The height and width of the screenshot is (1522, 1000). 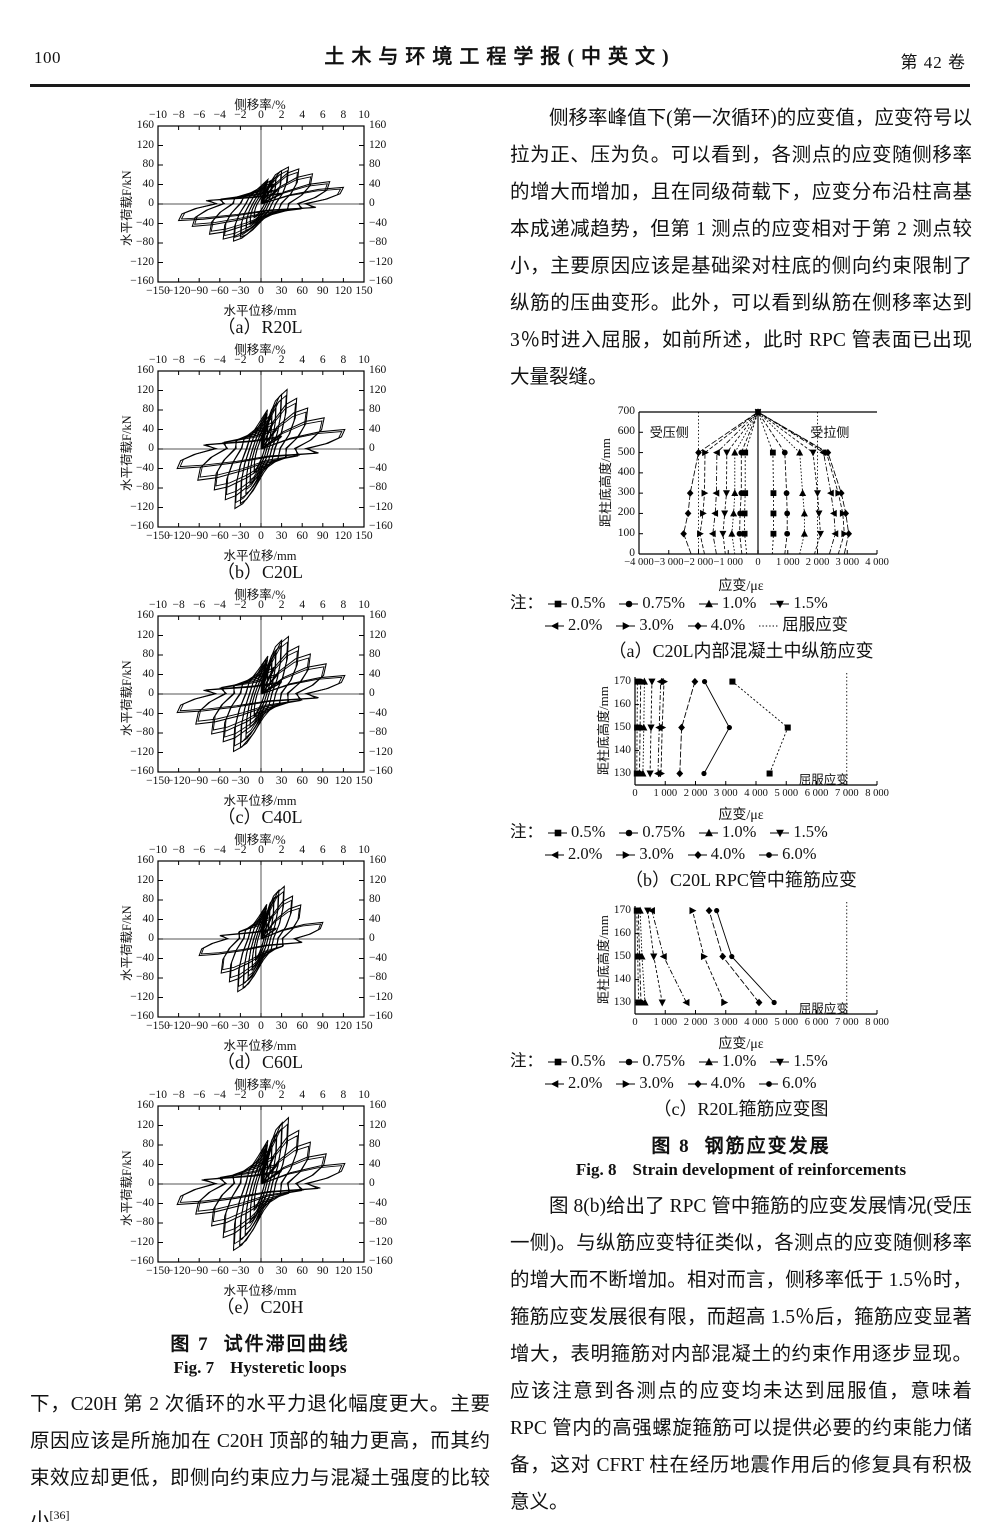 I want to click on y-tick-label: 160, so click(x=145, y=370).